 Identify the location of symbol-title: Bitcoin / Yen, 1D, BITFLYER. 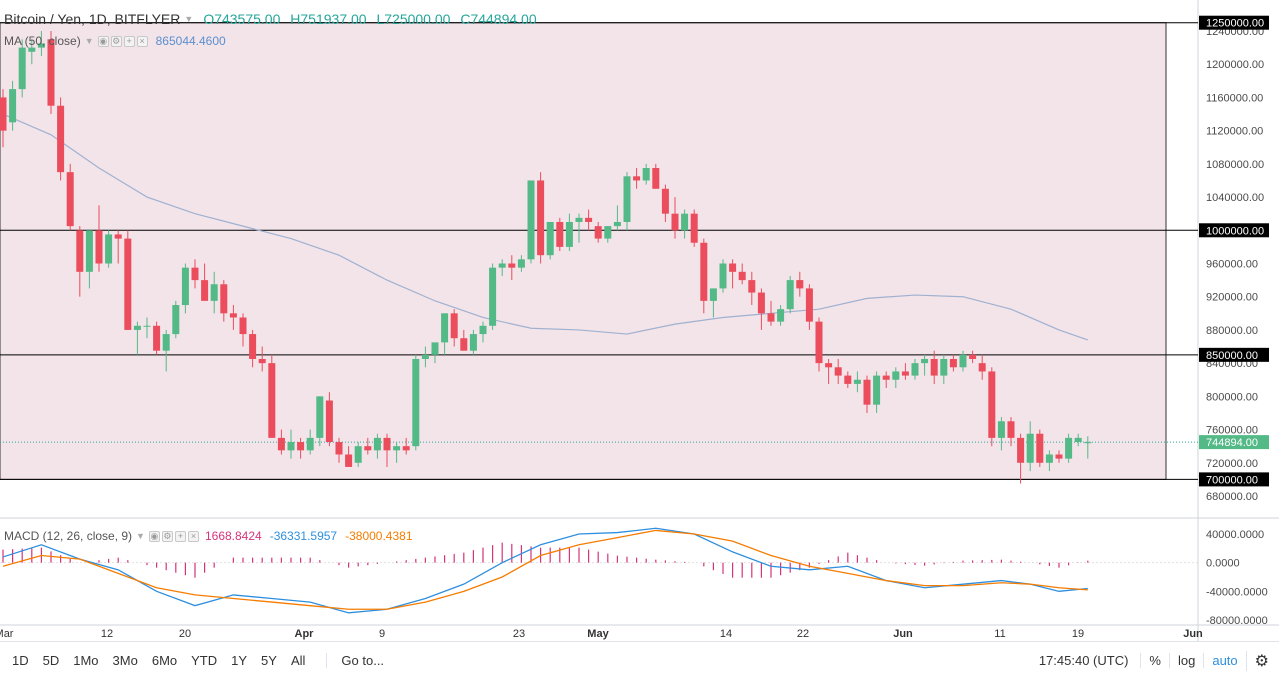
(92, 19).